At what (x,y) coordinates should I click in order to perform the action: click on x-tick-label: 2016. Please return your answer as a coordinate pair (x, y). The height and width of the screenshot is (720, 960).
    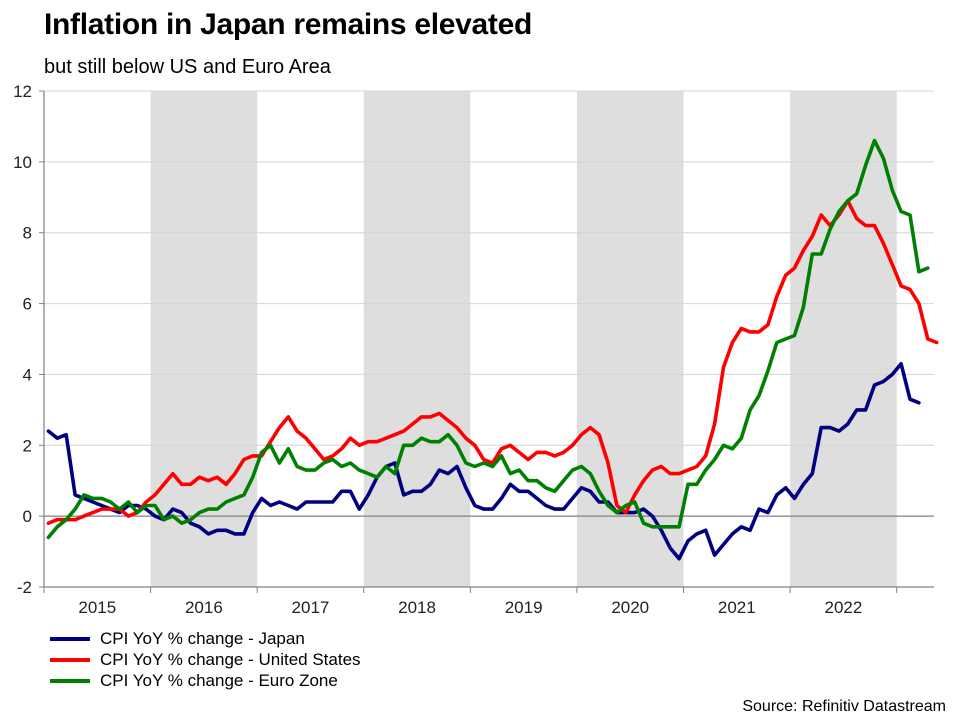
    Looking at the image, I should click on (204, 607).